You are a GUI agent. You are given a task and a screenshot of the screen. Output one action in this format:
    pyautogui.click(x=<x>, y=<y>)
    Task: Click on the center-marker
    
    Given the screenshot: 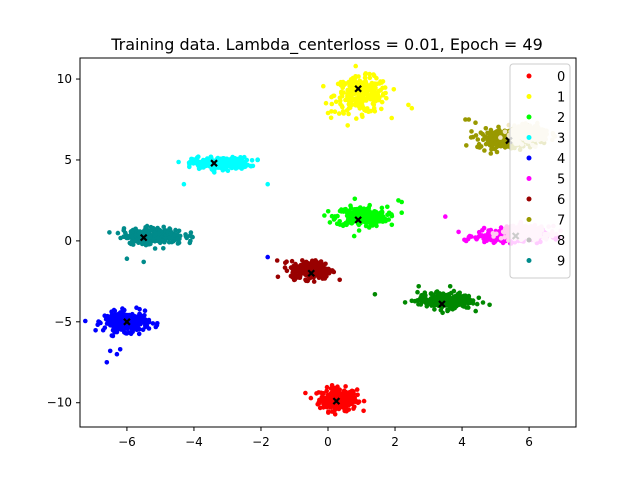 What is the action you would take?
    pyautogui.click(x=358, y=220)
    